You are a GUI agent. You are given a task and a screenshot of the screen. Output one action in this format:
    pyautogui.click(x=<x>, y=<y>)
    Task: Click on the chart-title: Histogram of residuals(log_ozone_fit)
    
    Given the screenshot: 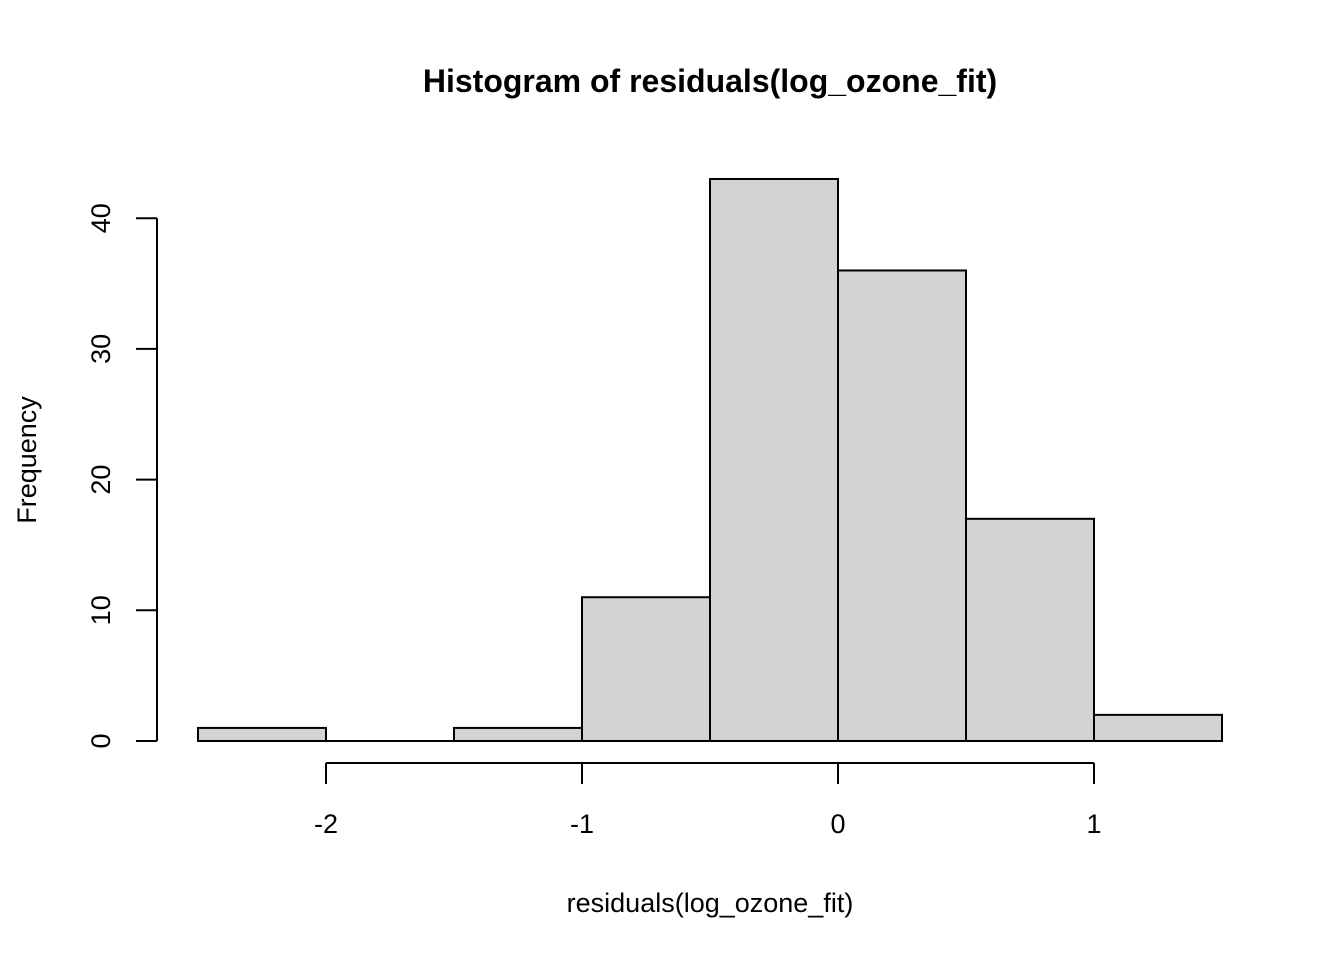 What is the action you would take?
    pyautogui.click(x=710, y=81)
    